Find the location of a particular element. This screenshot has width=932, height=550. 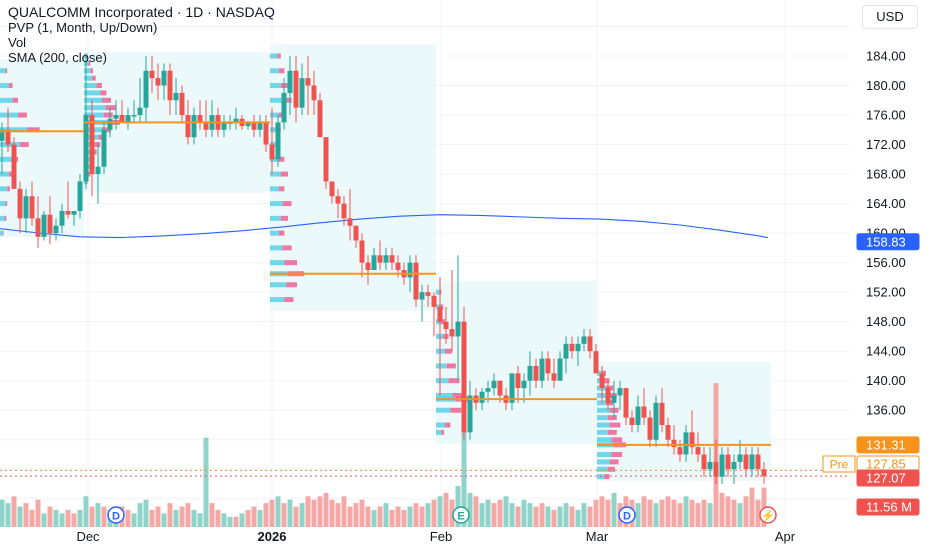

event-label: D is located at coordinates (116, 517).